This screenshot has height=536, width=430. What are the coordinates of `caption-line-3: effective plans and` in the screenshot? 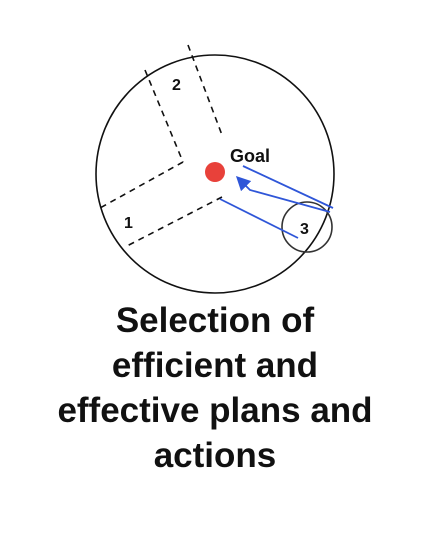 It's located at (215, 410).